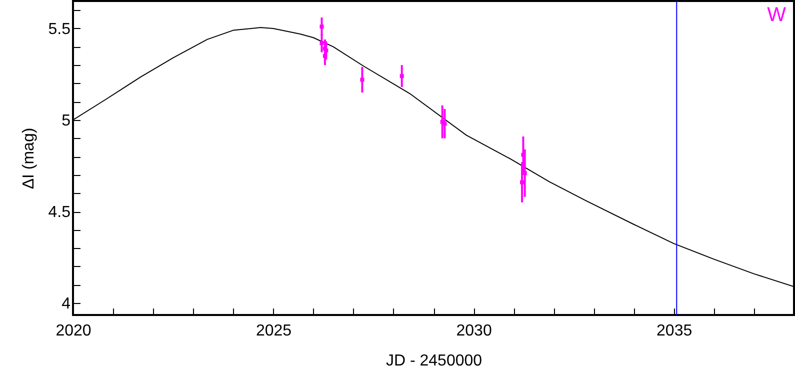 The height and width of the screenshot is (376, 795). I want to click on y-tick-label: 5, so click(66, 121).